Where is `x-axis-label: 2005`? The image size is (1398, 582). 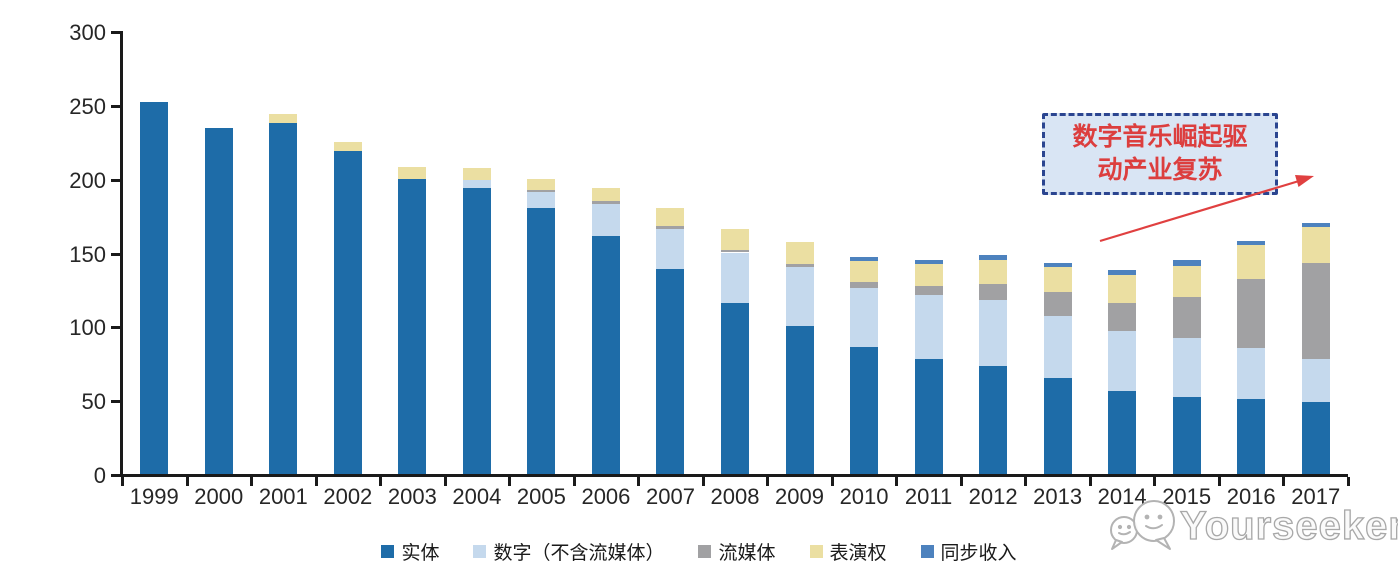 x-axis-label: 2005 is located at coordinates (541, 496).